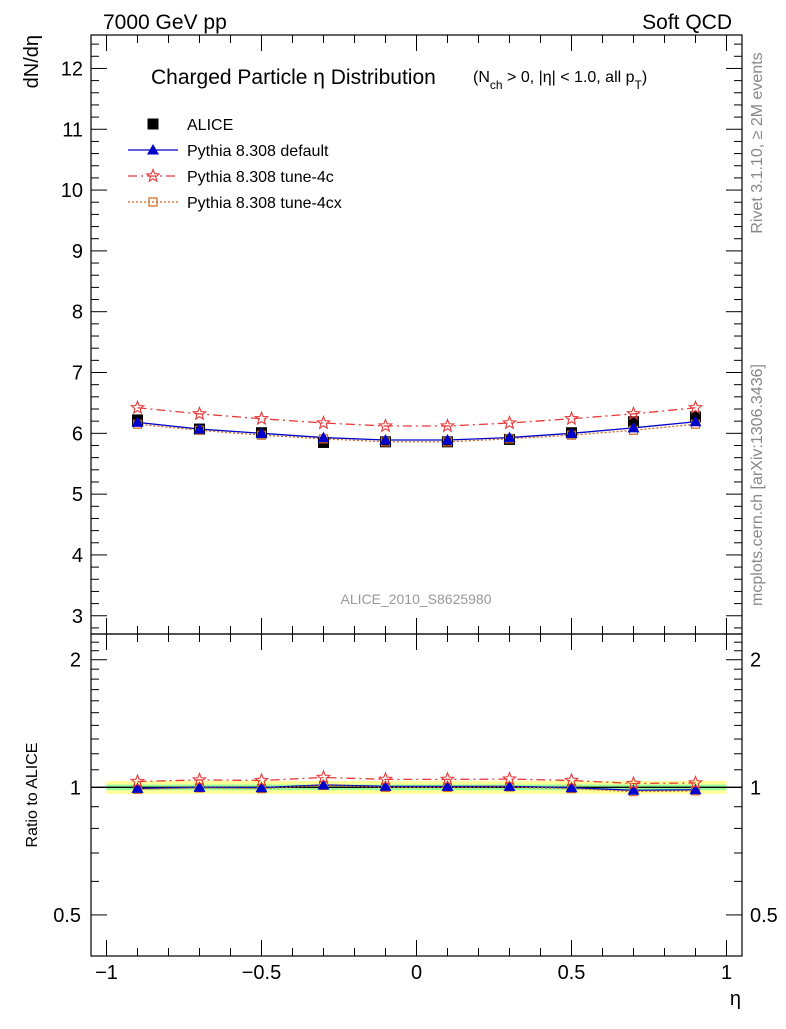  Describe the element at coordinates (757, 142) in the screenshot. I see `rivet-label: Rivet 3.1.10, ≥ 2M events` at that location.